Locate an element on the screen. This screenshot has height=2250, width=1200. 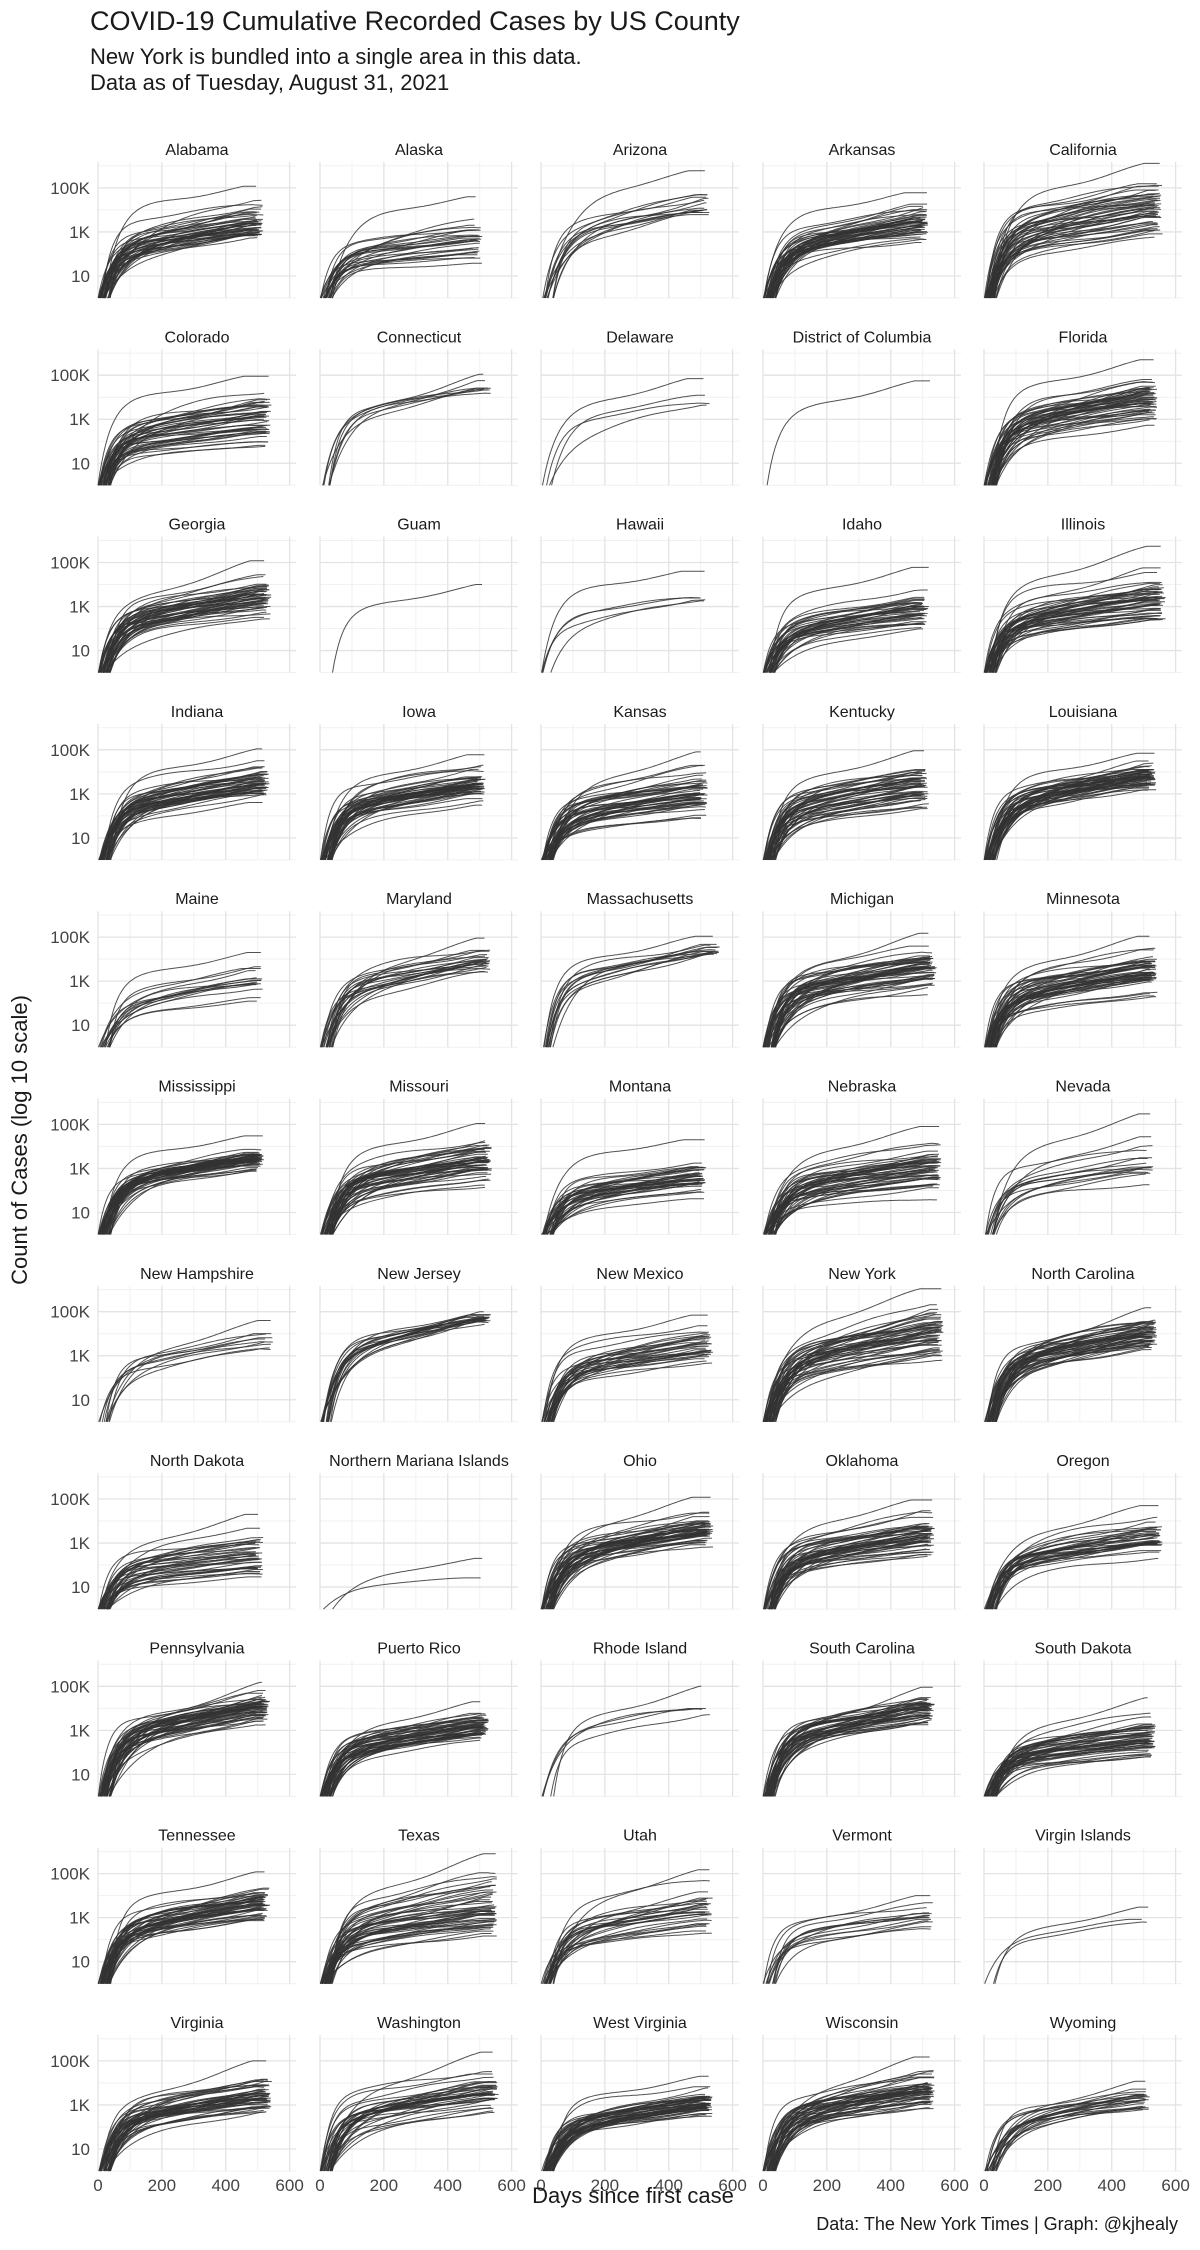
facet-panel-missouri: Missouri is located at coordinates (419, 1157).